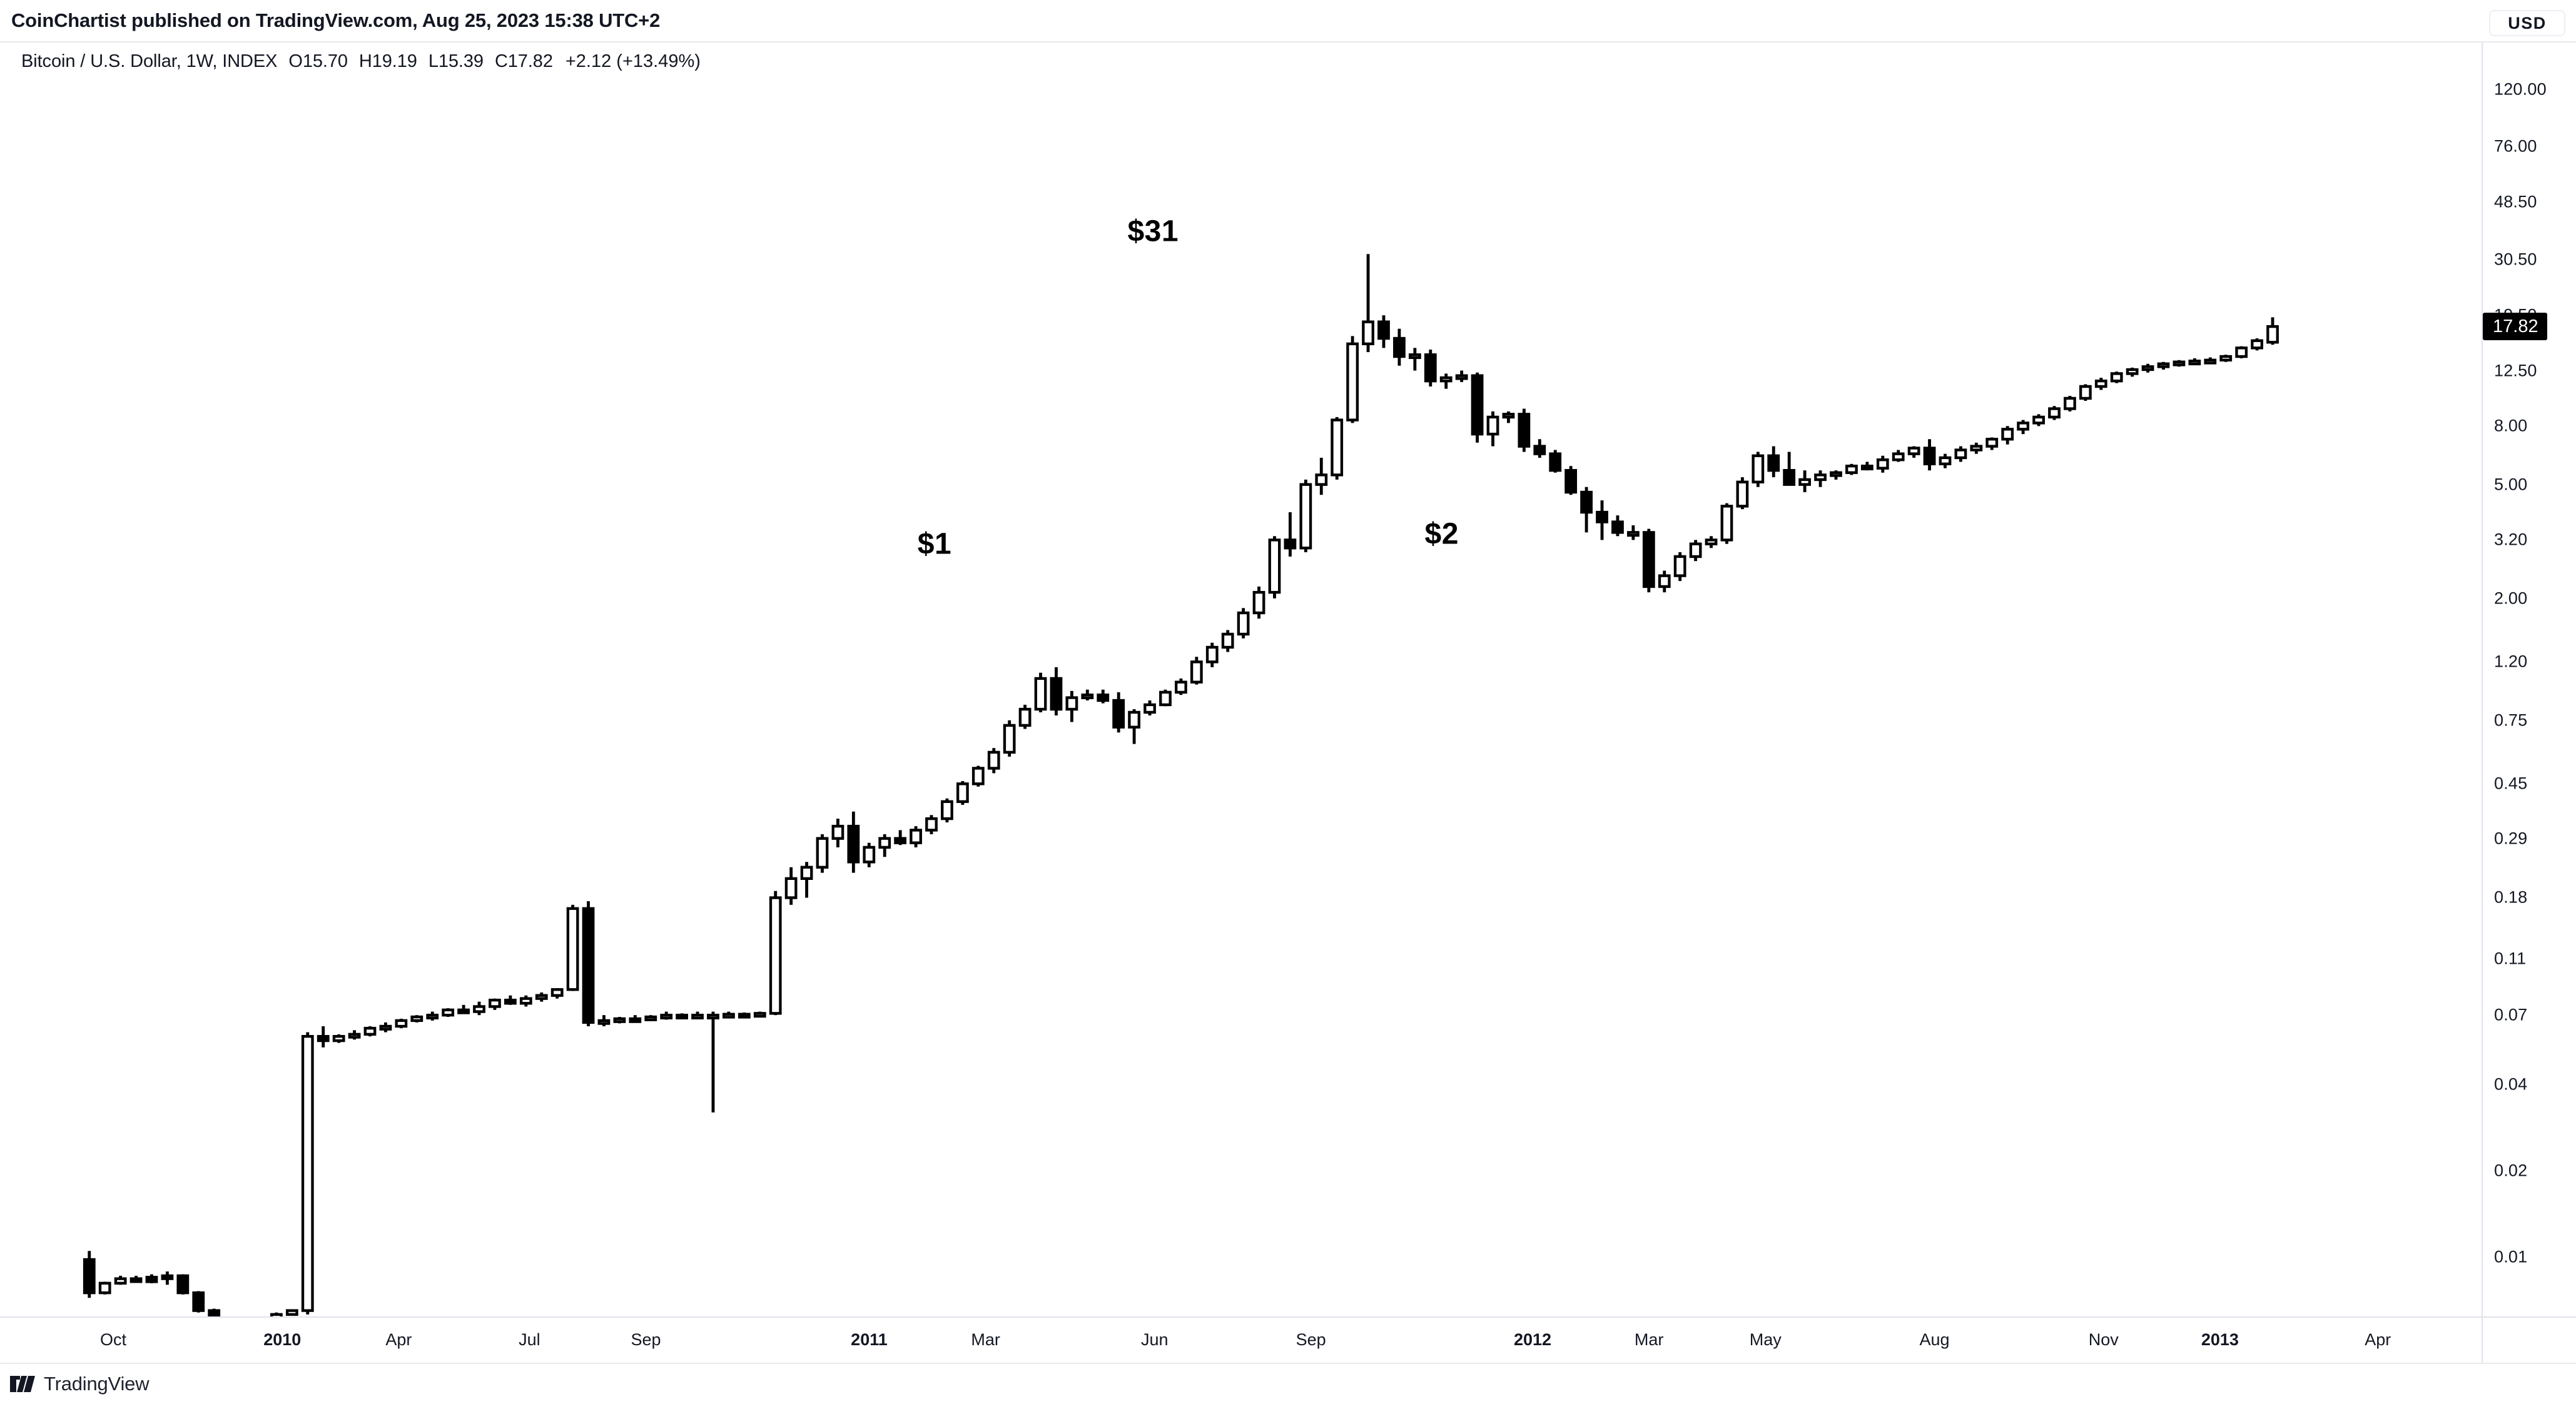  What do you see at coordinates (1153, 231) in the screenshot?
I see `price-annotation: $31` at bounding box center [1153, 231].